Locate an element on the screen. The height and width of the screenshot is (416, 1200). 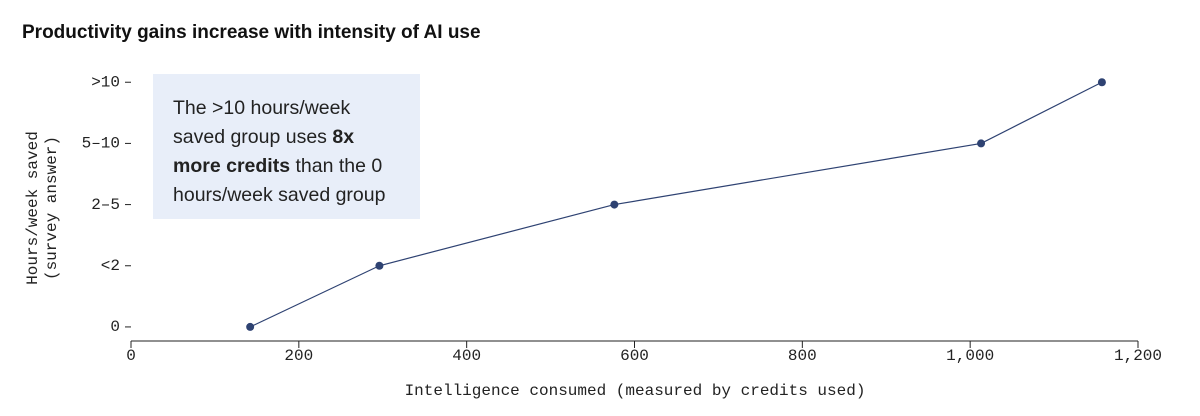
x-tick-label: 600 is located at coordinates (634, 356).